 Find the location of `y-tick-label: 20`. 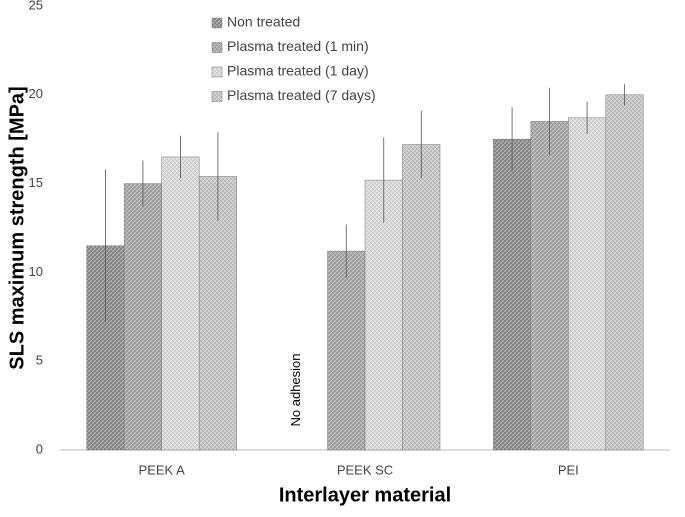

y-tick-label: 20 is located at coordinates (36, 93).